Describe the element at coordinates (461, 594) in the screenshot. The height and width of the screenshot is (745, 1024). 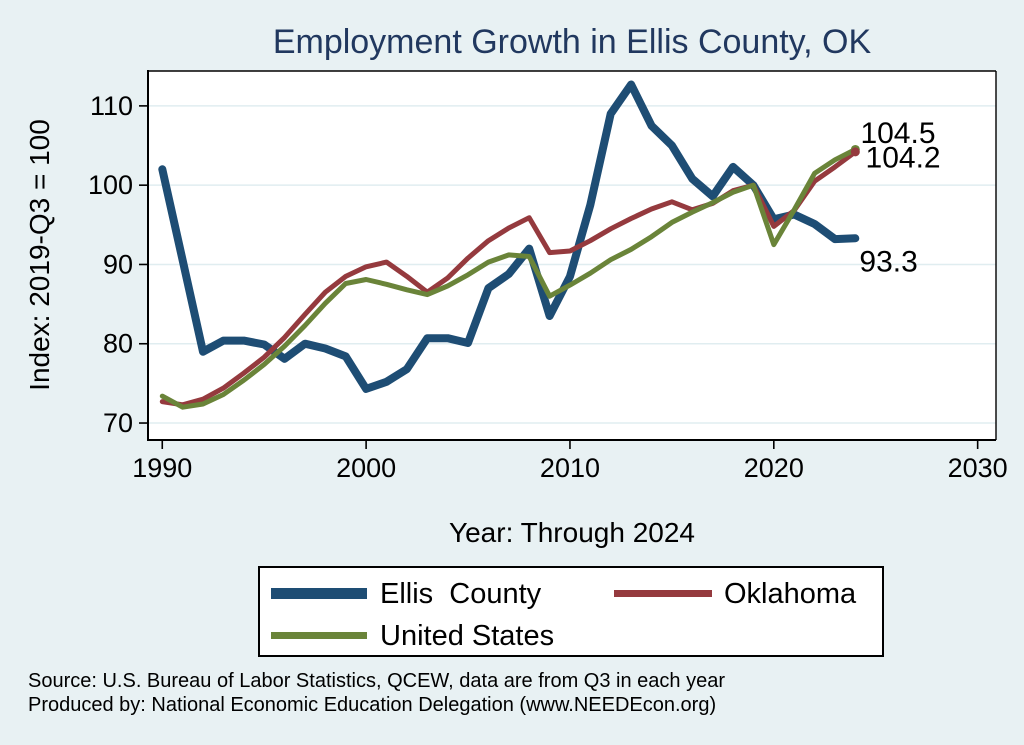
I see `legend-label-ellis-county: Ellis County` at that location.